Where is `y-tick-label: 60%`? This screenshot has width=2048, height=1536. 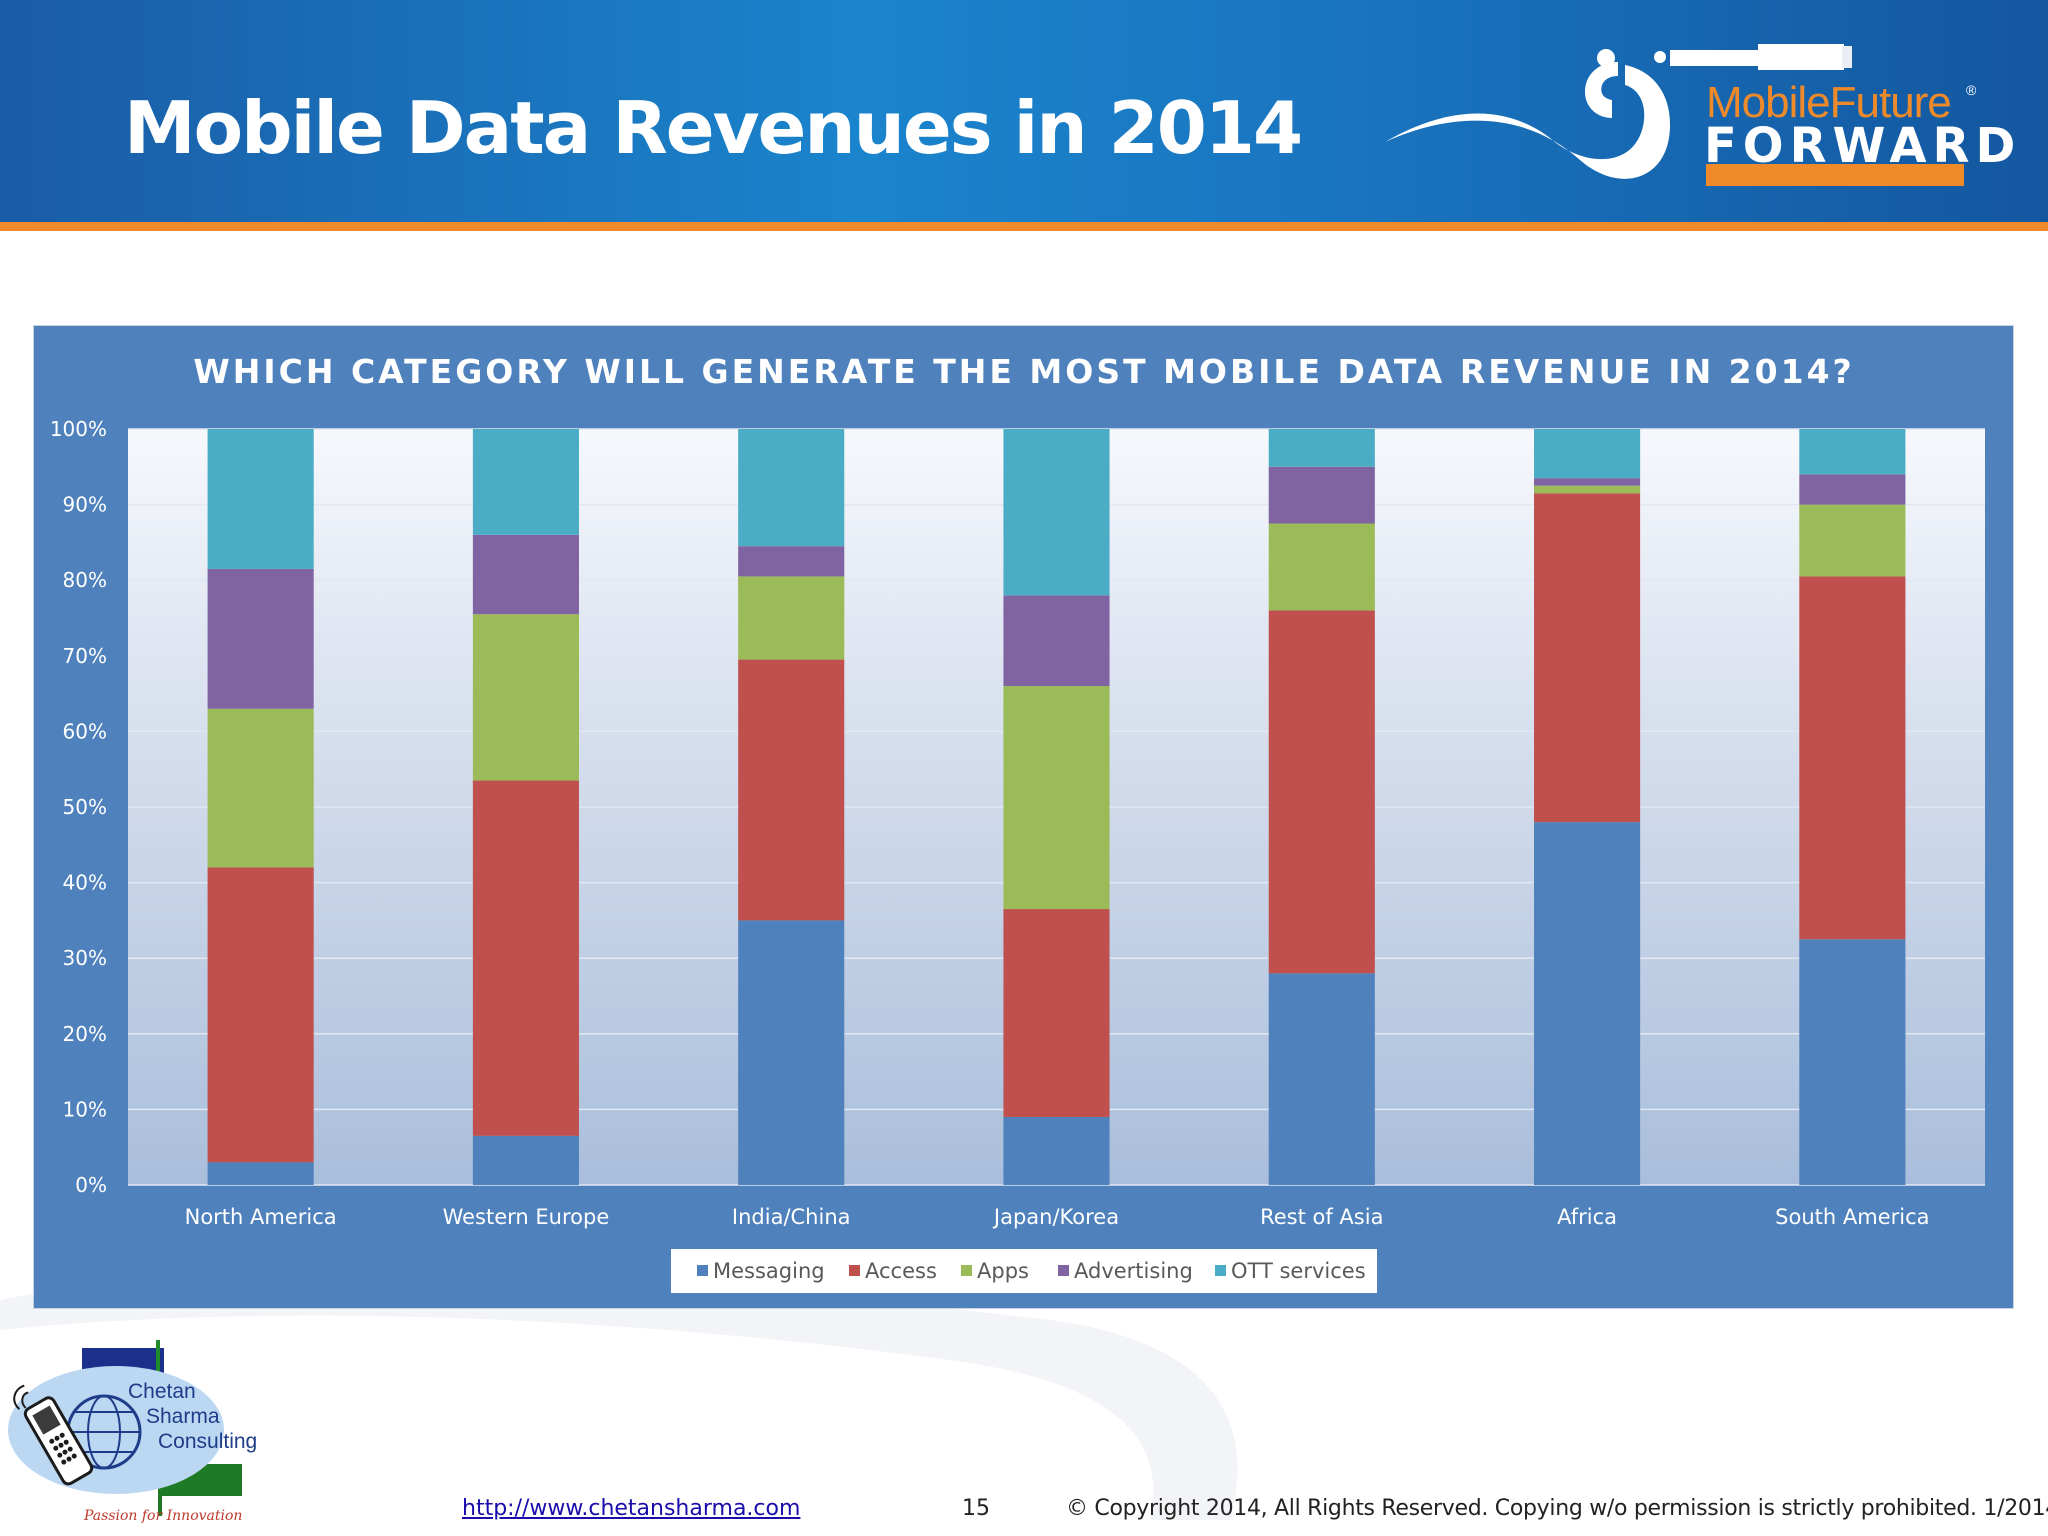
y-tick-label: 60% is located at coordinates (85, 731).